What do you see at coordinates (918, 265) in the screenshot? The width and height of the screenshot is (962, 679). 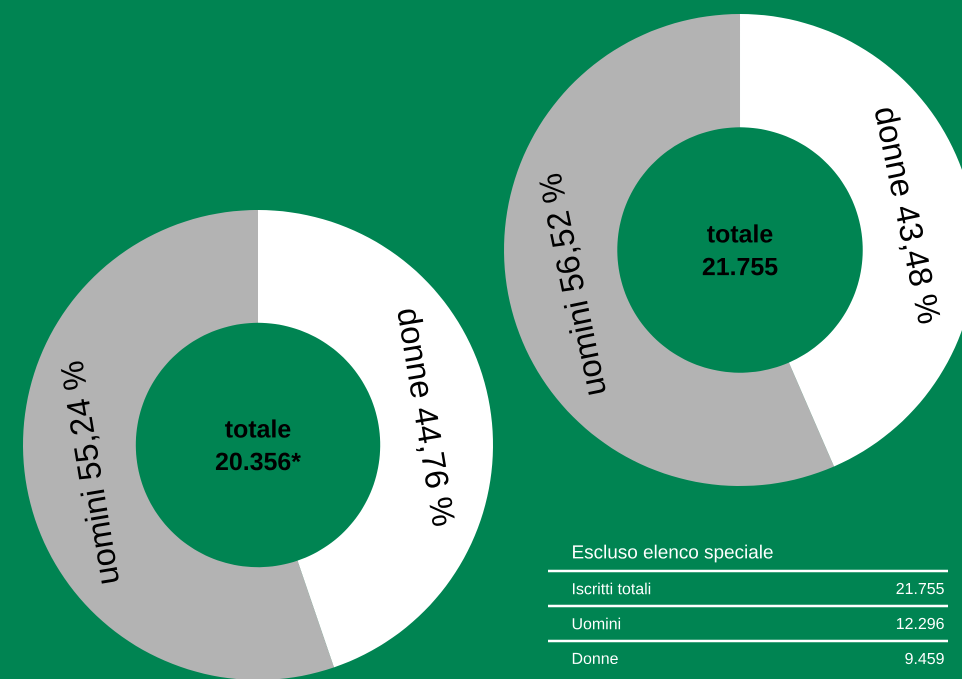 I see `data-label: 43,48 %` at bounding box center [918, 265].